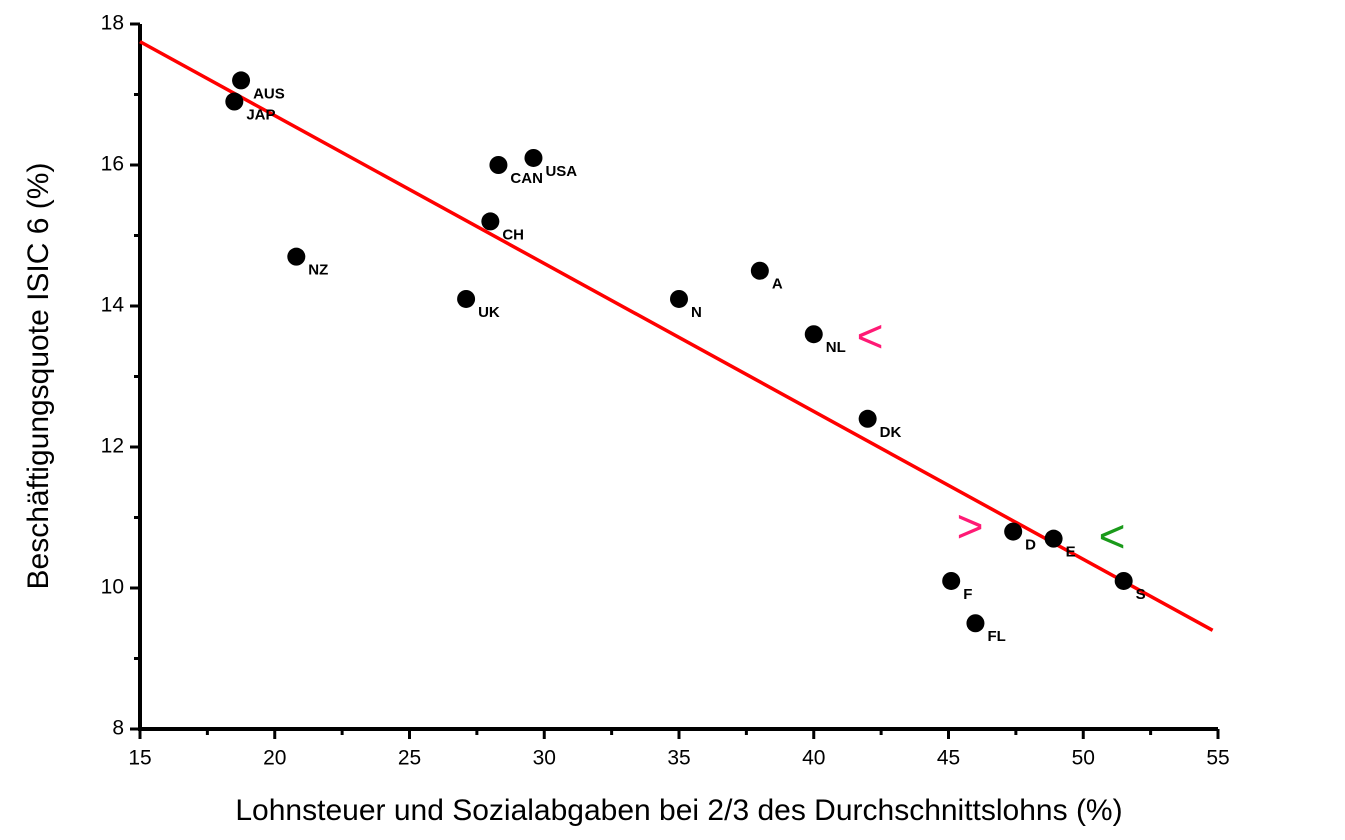  What do you see at coordinates (489, 312) in the screenshot?
I see `point-label: UK` at bounding box center [489, 312].